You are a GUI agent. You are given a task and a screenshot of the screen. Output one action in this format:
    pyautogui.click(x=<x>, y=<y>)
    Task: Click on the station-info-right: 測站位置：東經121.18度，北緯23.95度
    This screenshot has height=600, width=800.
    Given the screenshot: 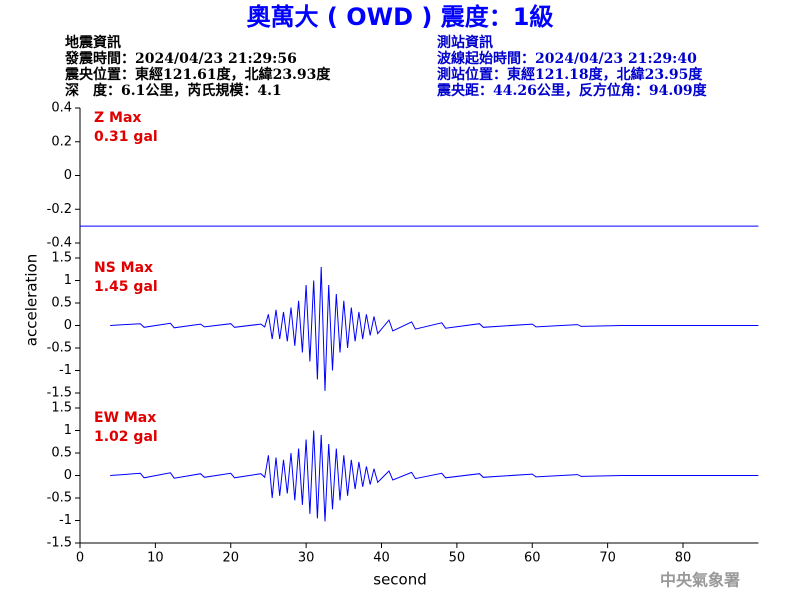 What is the action you would take?
    pyautogui.click(x=570, y=74)
    